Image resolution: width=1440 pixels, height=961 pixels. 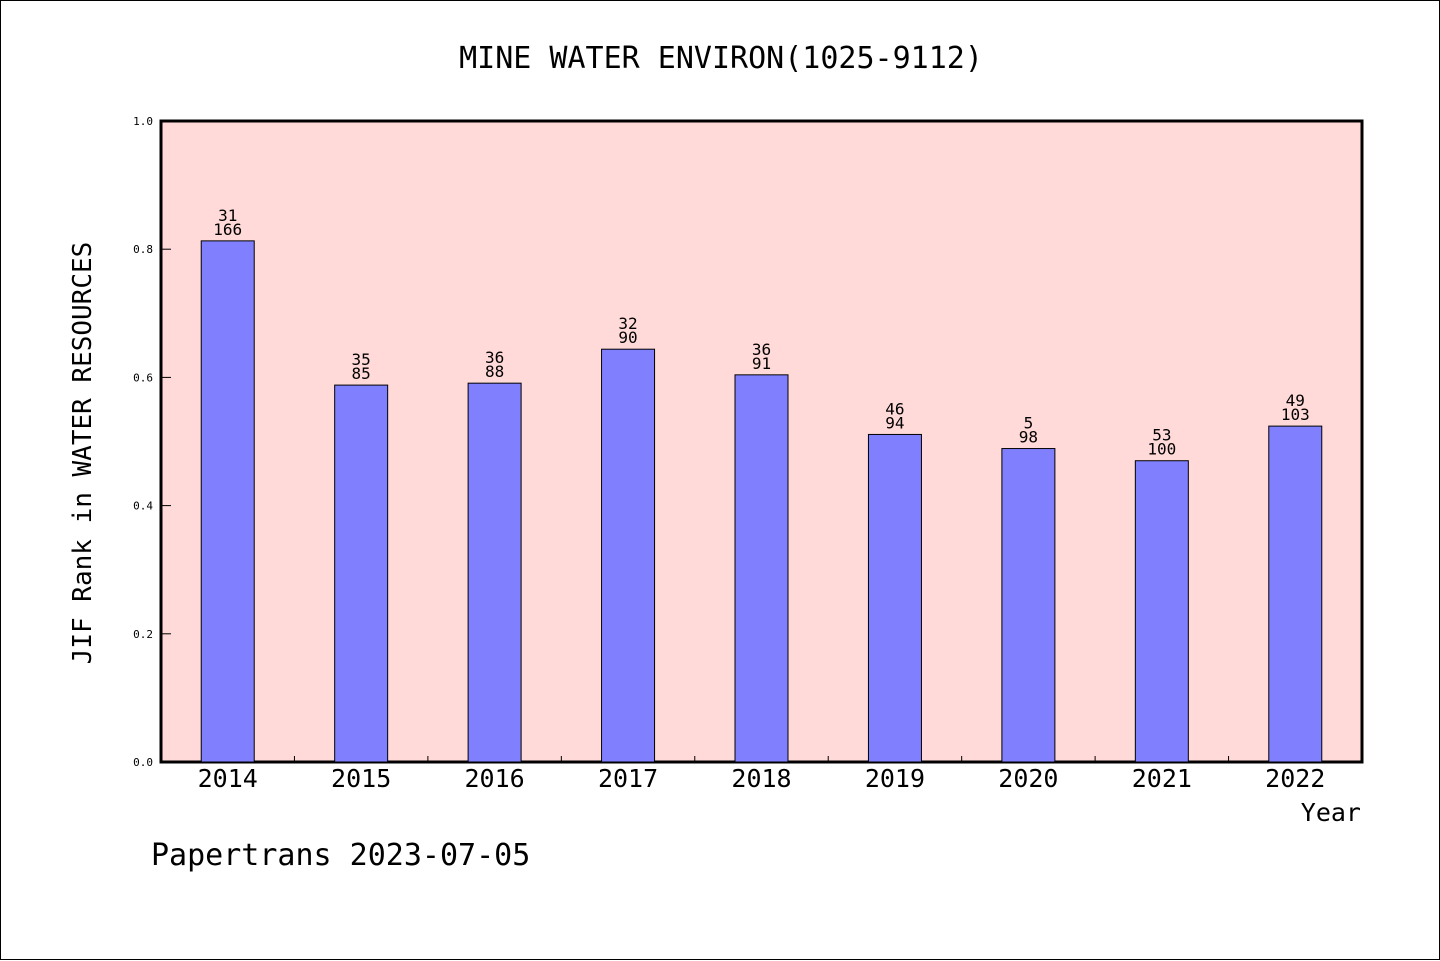 I want to click on y-tick-label: 0.2, so click(x=143, y=634).